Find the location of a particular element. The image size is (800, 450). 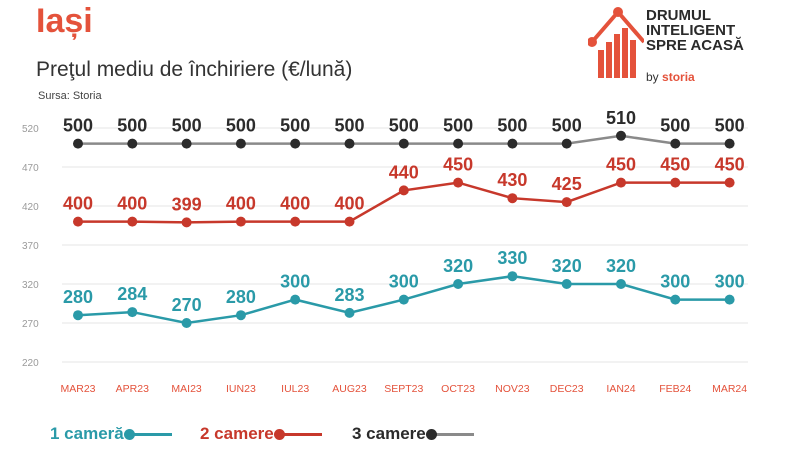

legend-item-1-camera: 1 cameră is located at coordinates (111, 434).